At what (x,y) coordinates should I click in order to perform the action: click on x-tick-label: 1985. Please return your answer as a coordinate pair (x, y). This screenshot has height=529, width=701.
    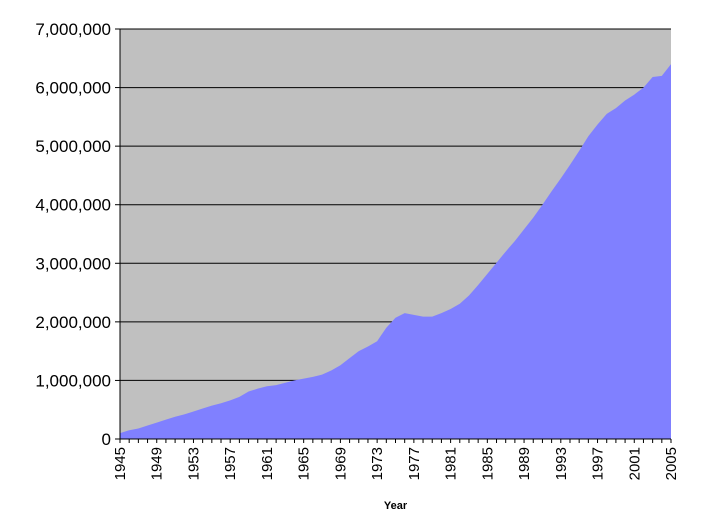
    Looking at the image, I should click on (487, 463).